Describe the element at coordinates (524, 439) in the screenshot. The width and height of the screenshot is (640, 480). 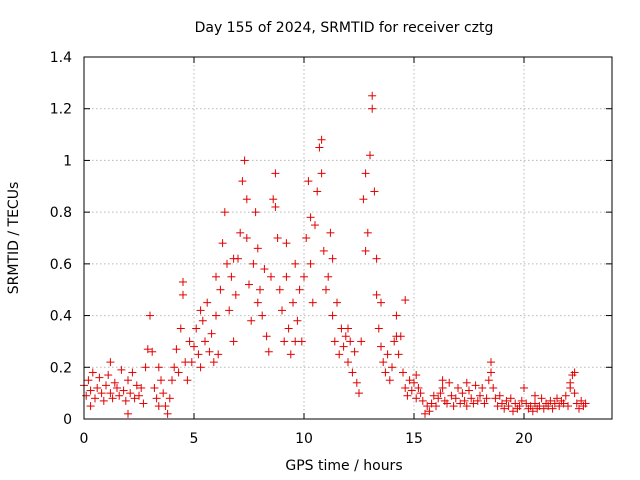
I see `x-tick-label: 20` at that location.